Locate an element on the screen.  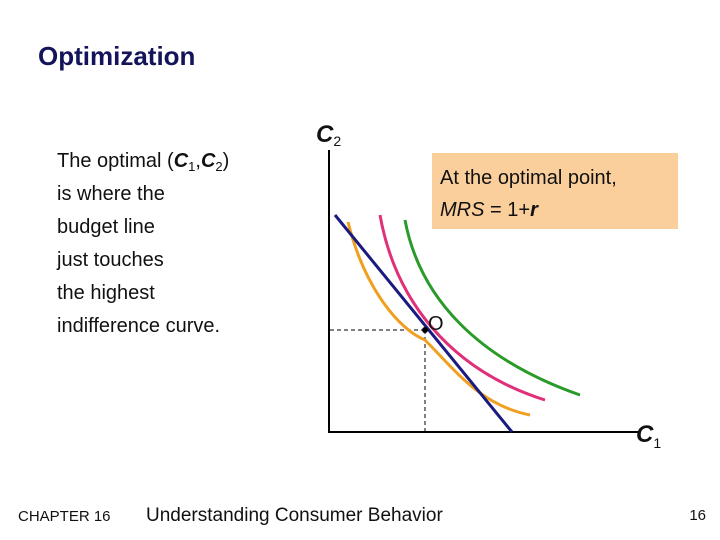
body-line: The optimal (C1,C2) is located at coordinates (143, 162).